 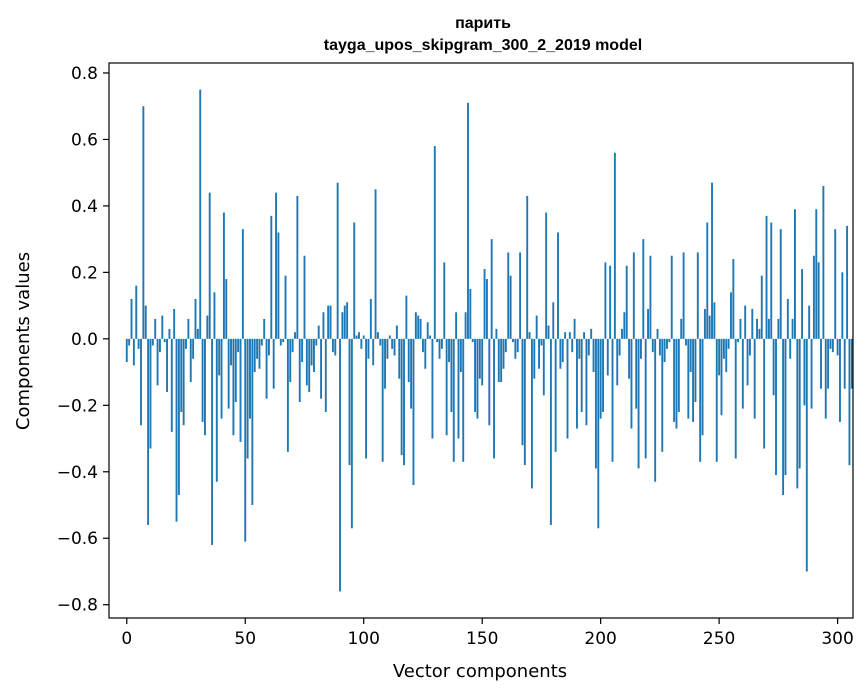 I want to click on x-tick-label: 0, so click(x=126, y=639).